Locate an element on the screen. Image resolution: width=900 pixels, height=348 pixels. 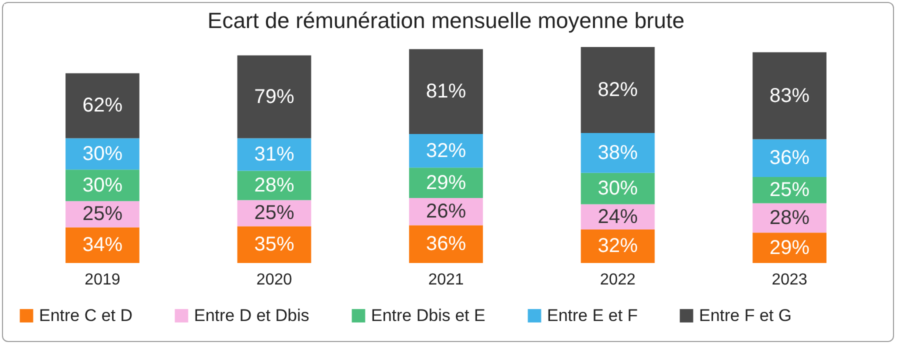
chart-title: Ecart de rémunération mensuelle moyenne brute is located at coordinates (446, 20).